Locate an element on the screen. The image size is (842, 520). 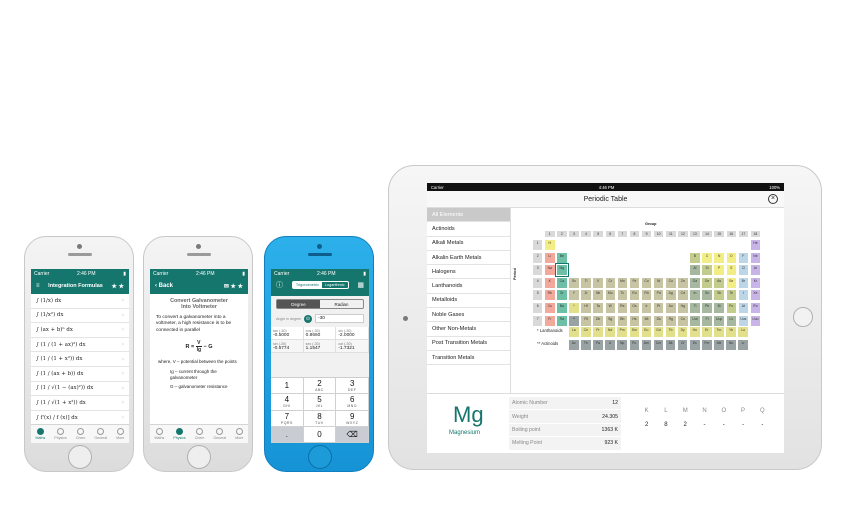
sidebar-item-lanthanoids: Lanthanoids is located at coordinates (468, 286).